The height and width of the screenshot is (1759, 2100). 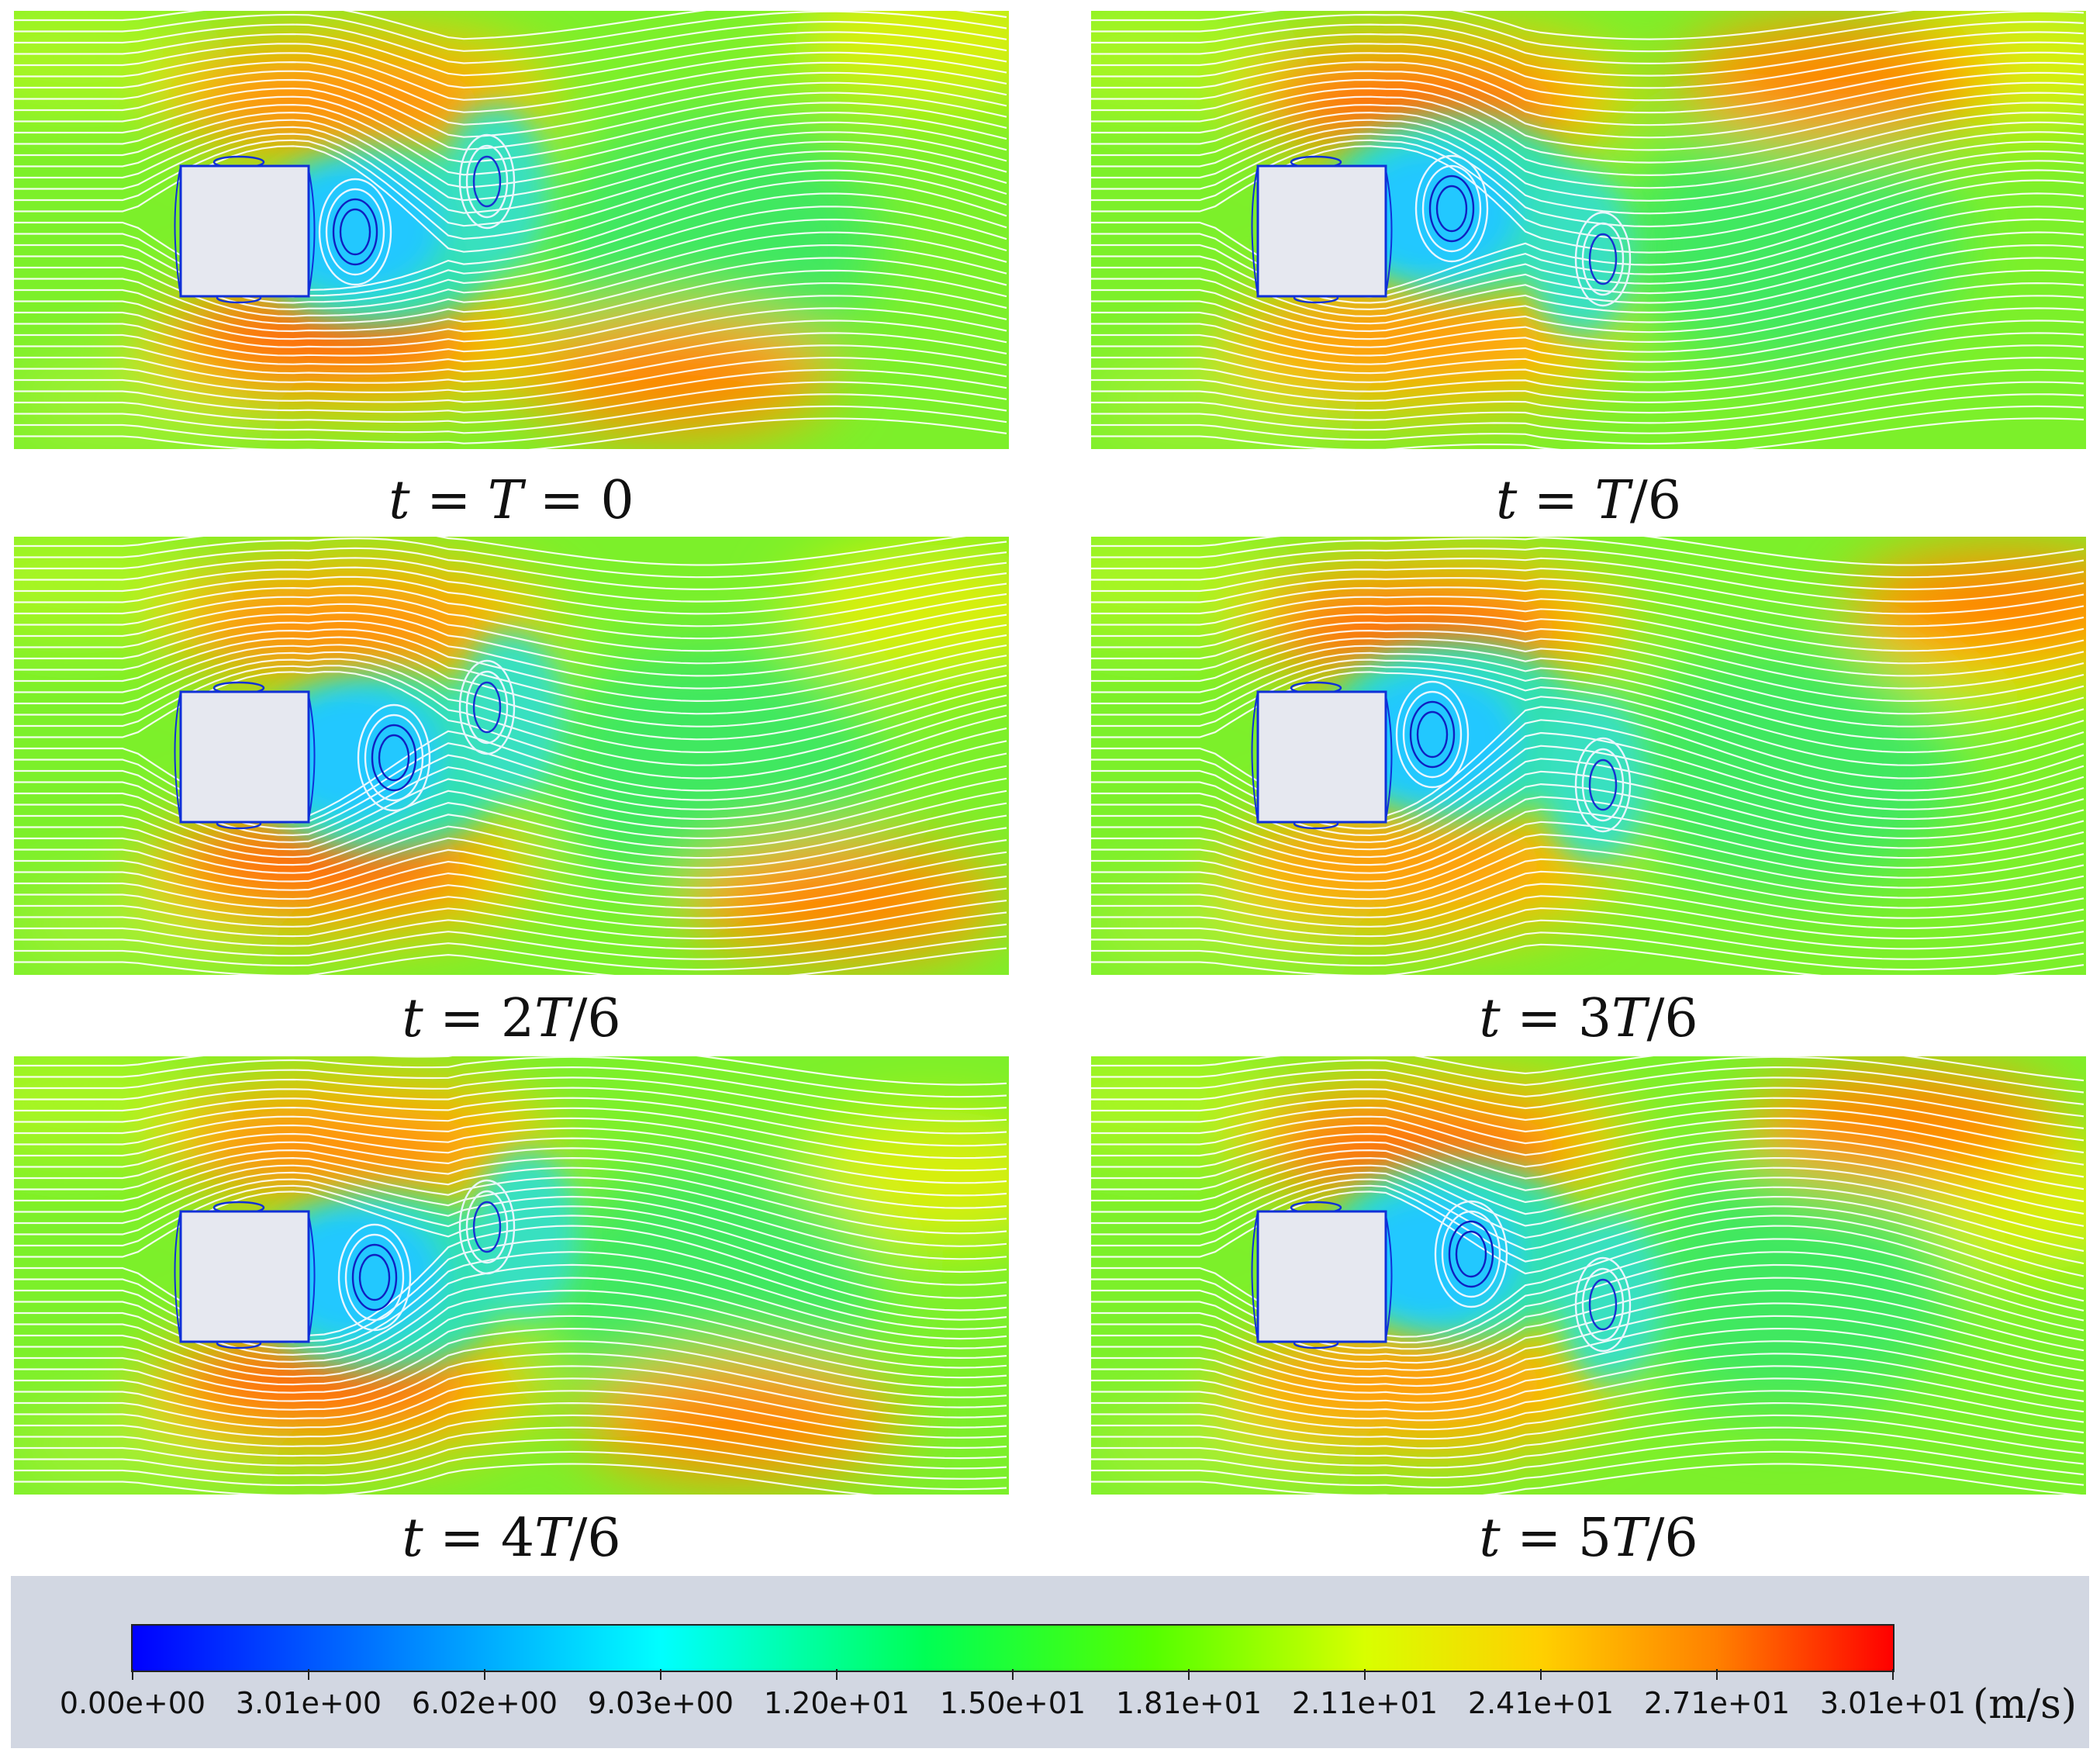 I want to click on caption-part: /6, so click(x=1672, y=1018).